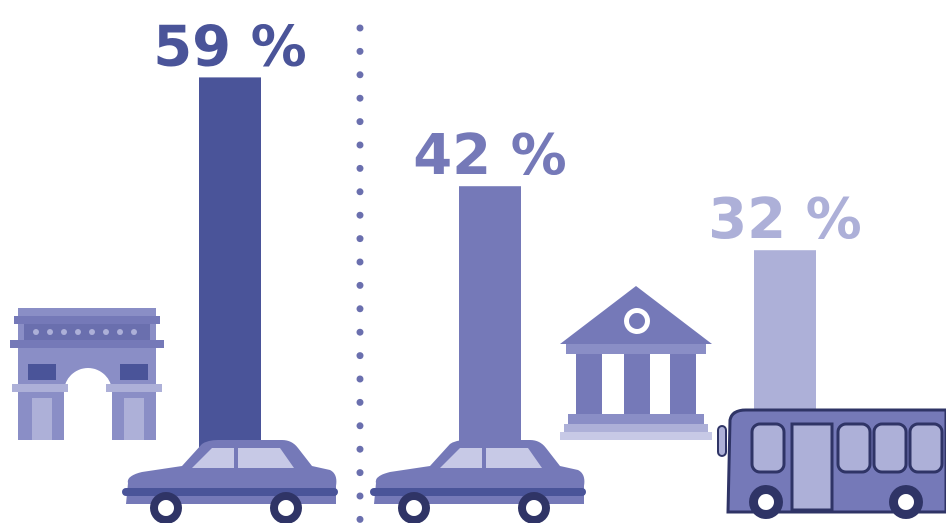 This screenshot has width=946, height=523. Describe the element at coordinates (831, 463) in the screenshot. I see `bus-icon` at that location.